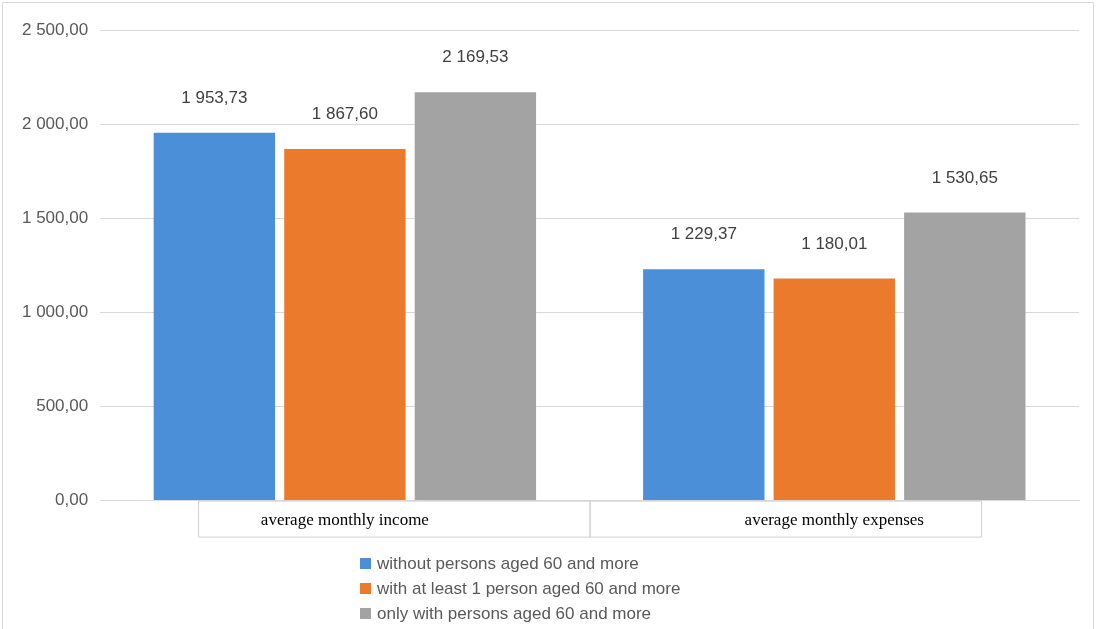 This screenshot has height=629, width=1097. Describe the element at coordinates (214, 98) in the screenshot. I see `data-label: 1 953,73` at that location.